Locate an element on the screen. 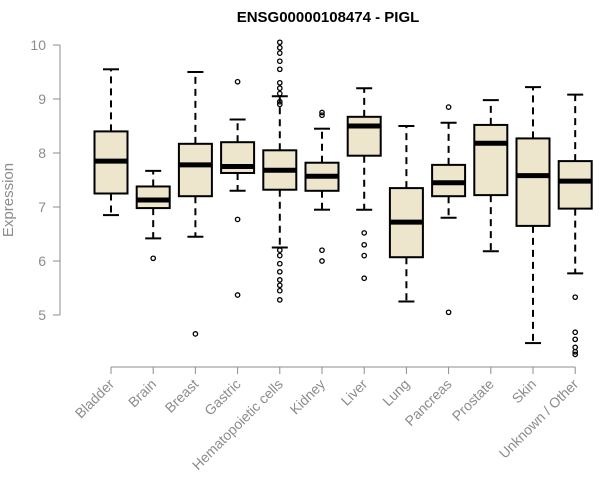 The width and height of the screenshot is (600, 500). y-tick-label: 7 is located at coordinates (42, 207).